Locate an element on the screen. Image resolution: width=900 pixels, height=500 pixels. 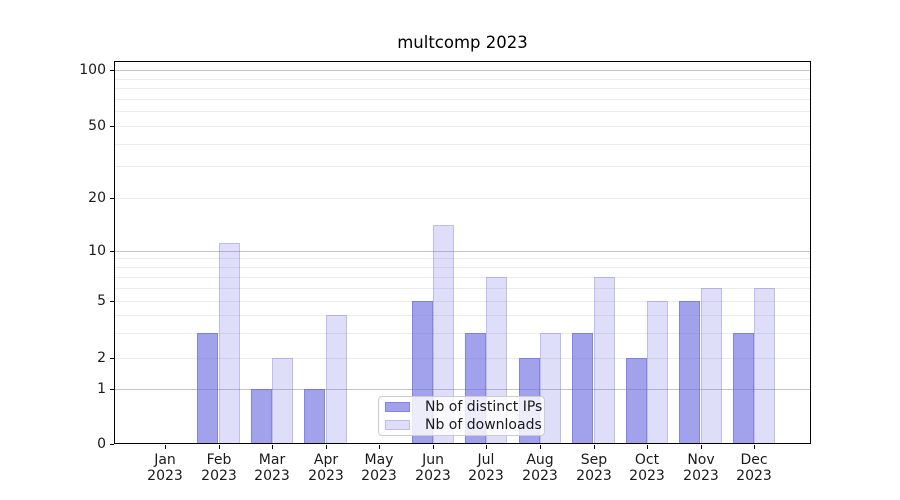
legend-swatch-downloads is located at coordinates (397, 425).